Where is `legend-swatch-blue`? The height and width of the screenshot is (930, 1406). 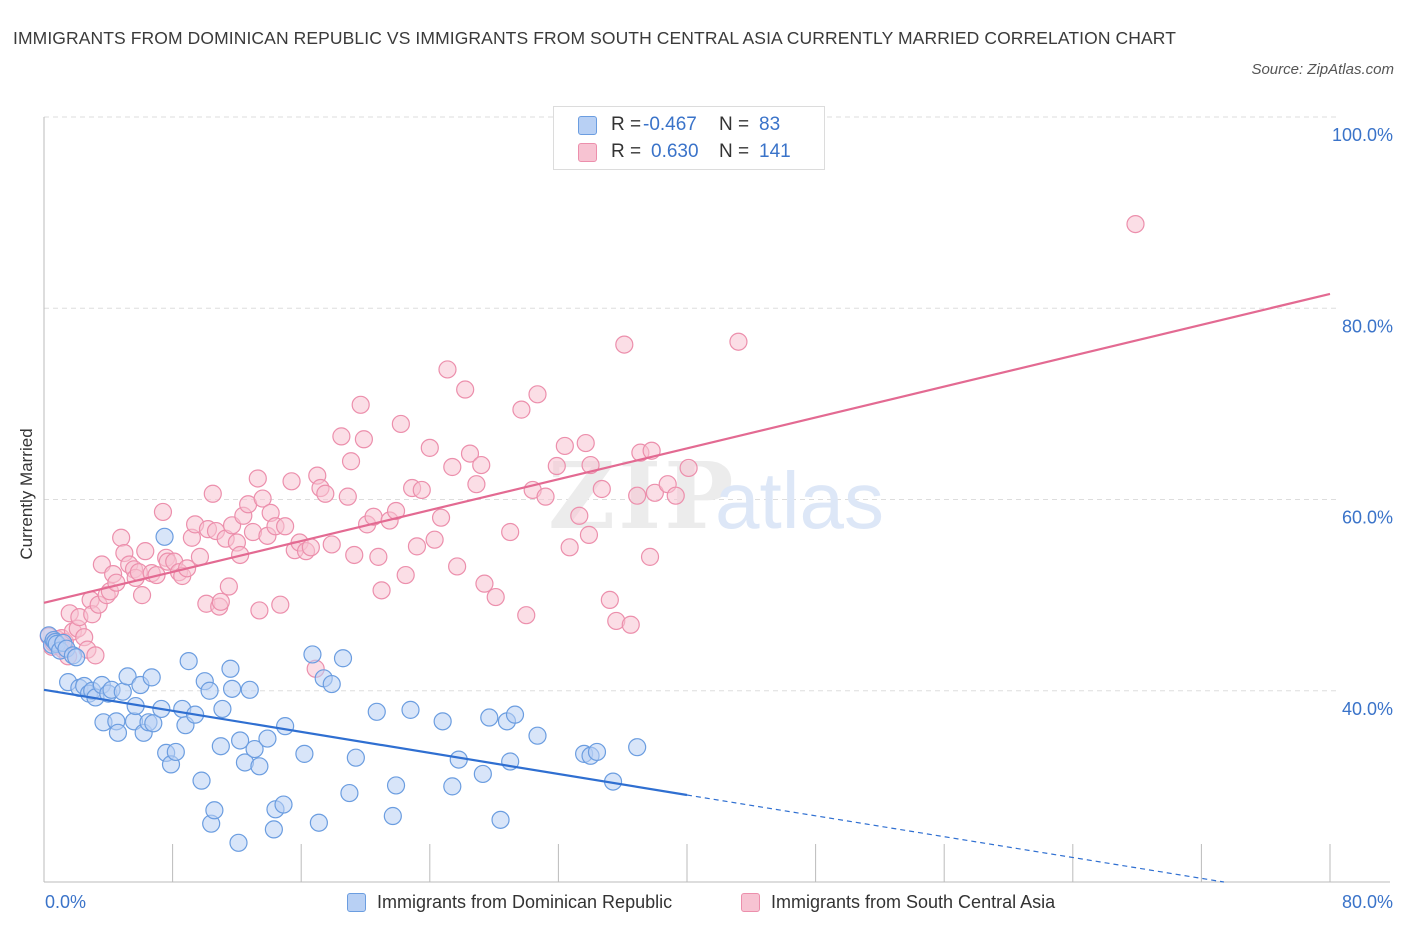
legend-swatch-blue is located at coordinates (587, 125).